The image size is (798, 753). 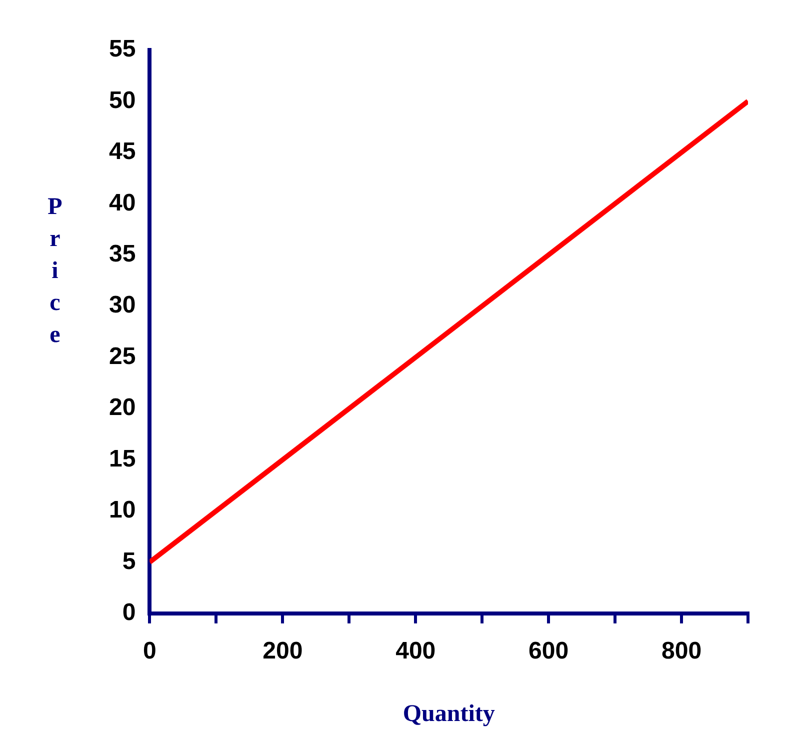 What do you see at coordinates (55, 271) in the screenshot?
I see `y-axis-title: Price` at bounding box center [55, 271].